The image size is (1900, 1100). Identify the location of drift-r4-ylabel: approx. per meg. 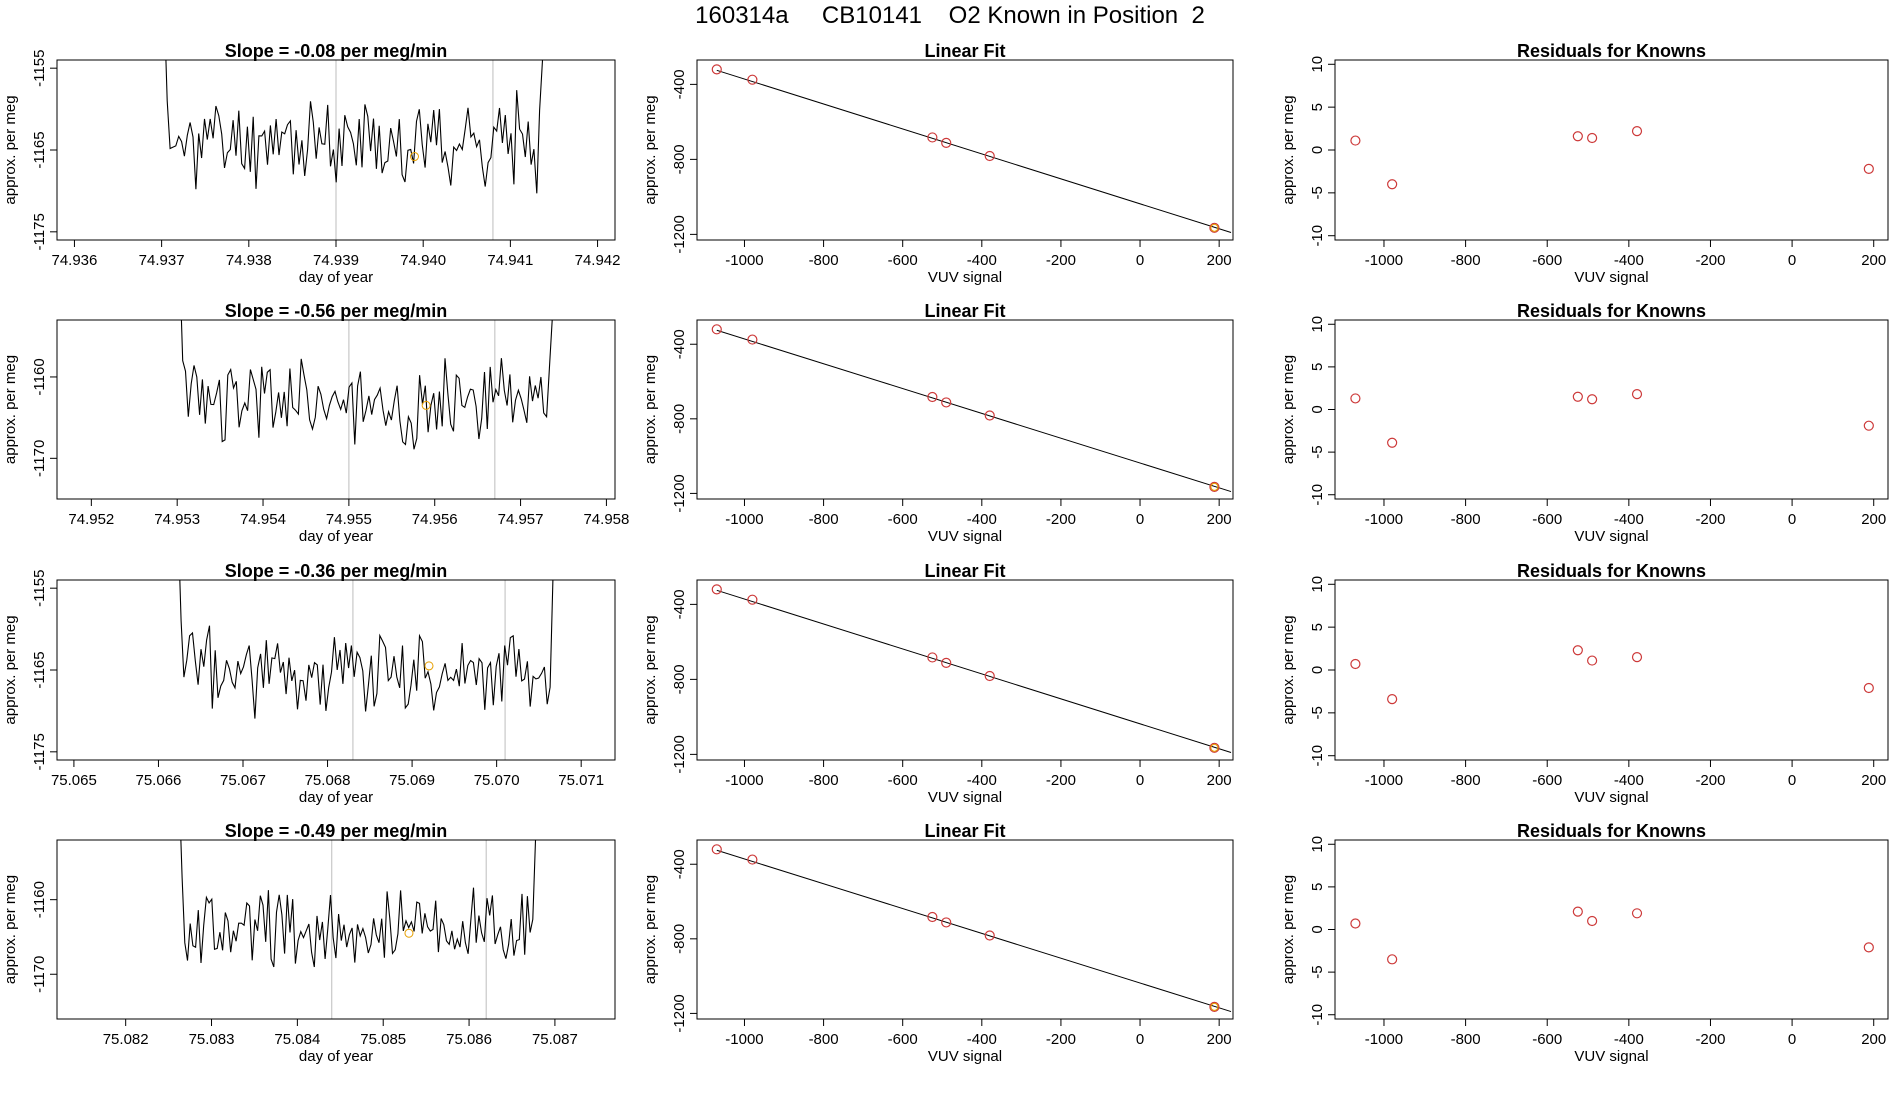
(10, 929).